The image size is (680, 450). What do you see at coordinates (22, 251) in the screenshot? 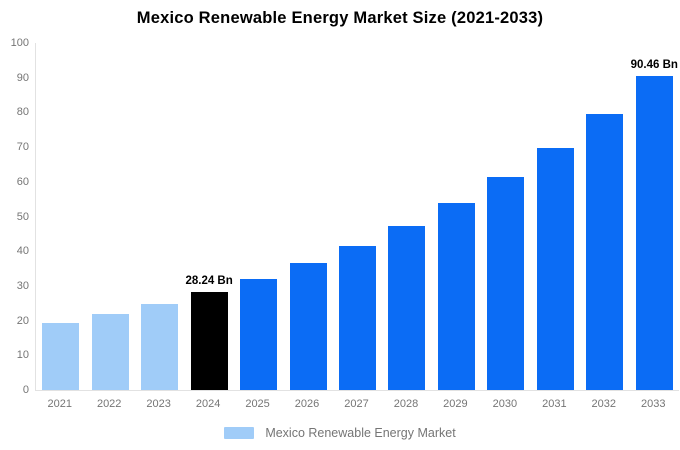
I see `y-tick-label-40: 40` at bounding box center [22, 251].